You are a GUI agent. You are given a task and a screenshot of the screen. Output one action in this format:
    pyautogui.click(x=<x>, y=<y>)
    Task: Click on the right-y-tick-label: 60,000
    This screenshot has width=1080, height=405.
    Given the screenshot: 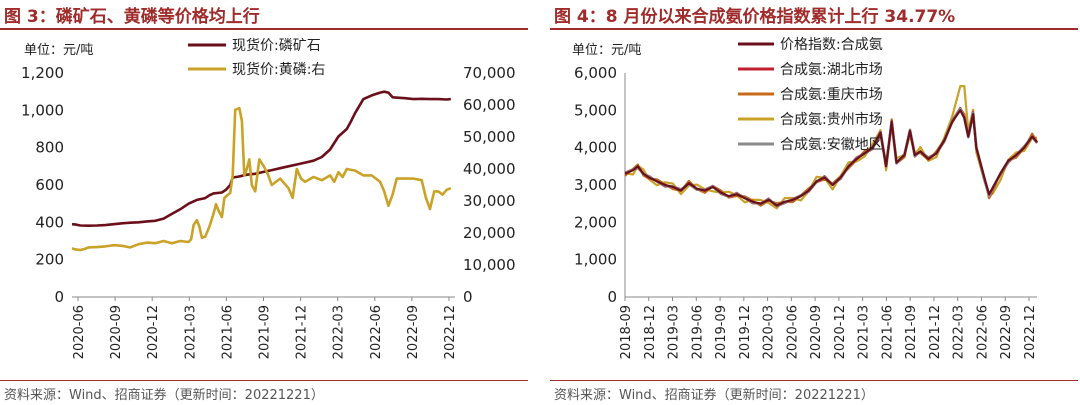 What is the action you would take?
    pyautogui.click(x=489, y=105)
    